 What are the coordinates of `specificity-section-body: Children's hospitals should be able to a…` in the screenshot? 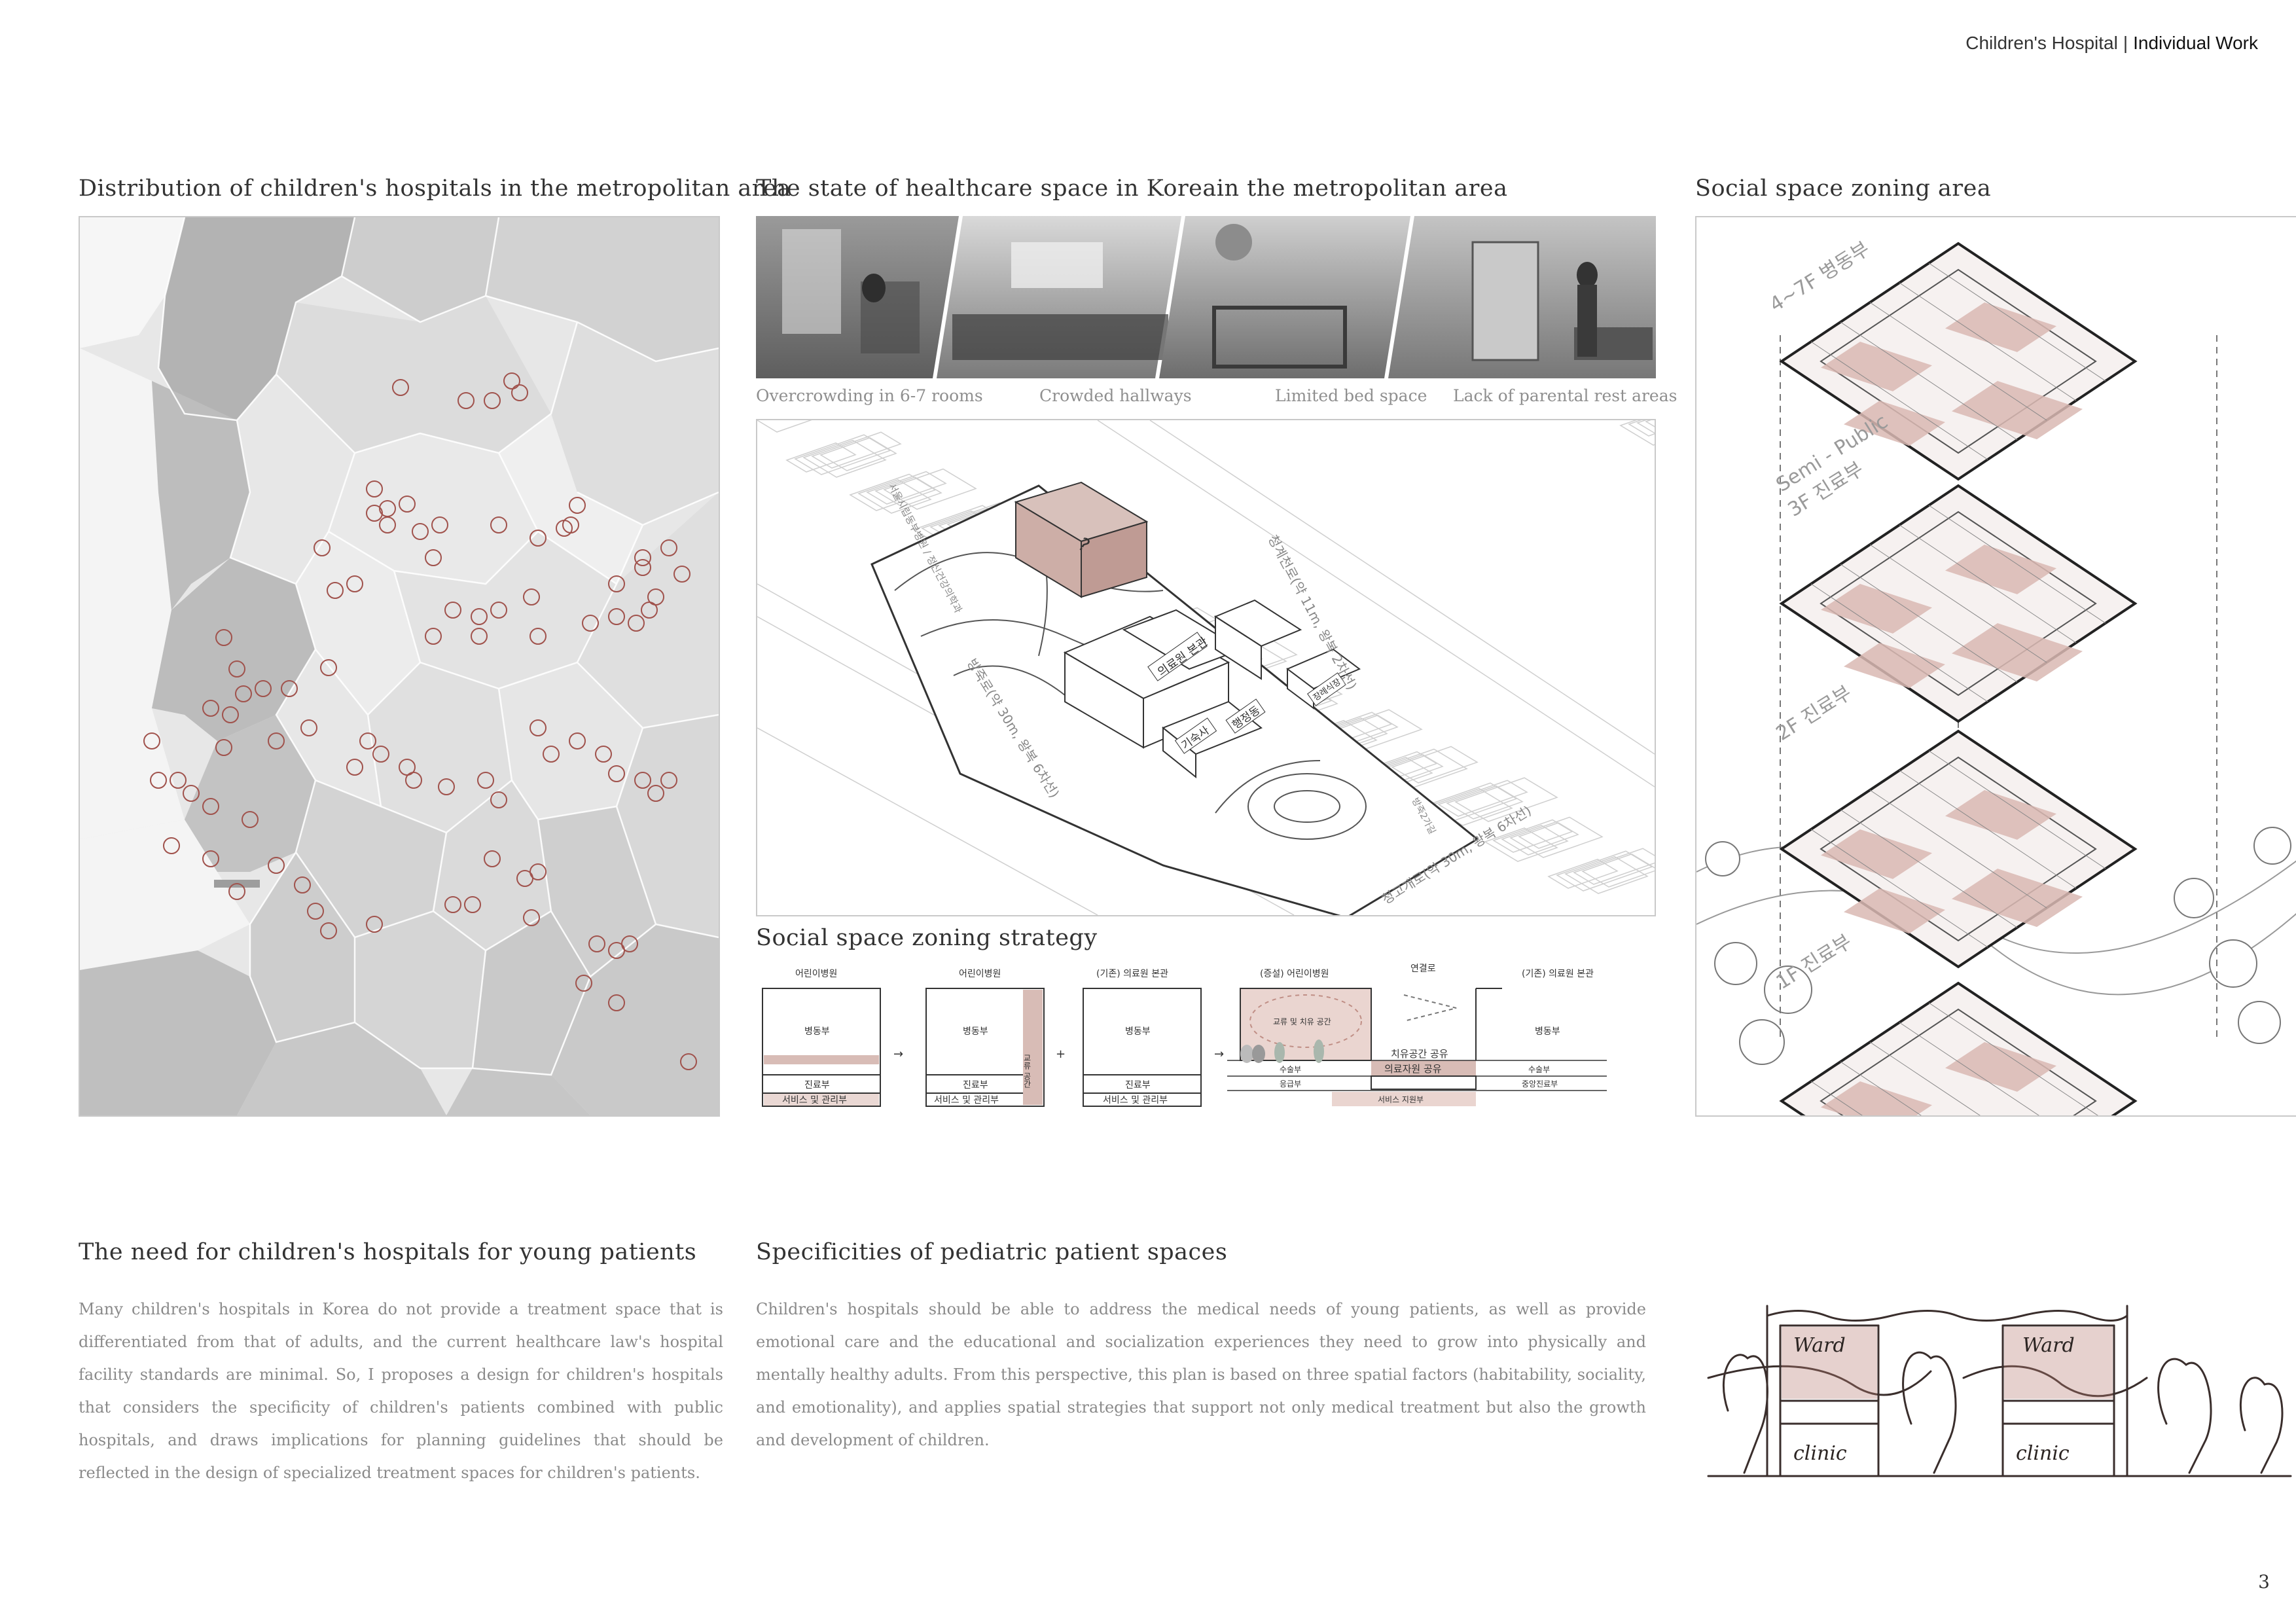 It's located at (1201, 1374).